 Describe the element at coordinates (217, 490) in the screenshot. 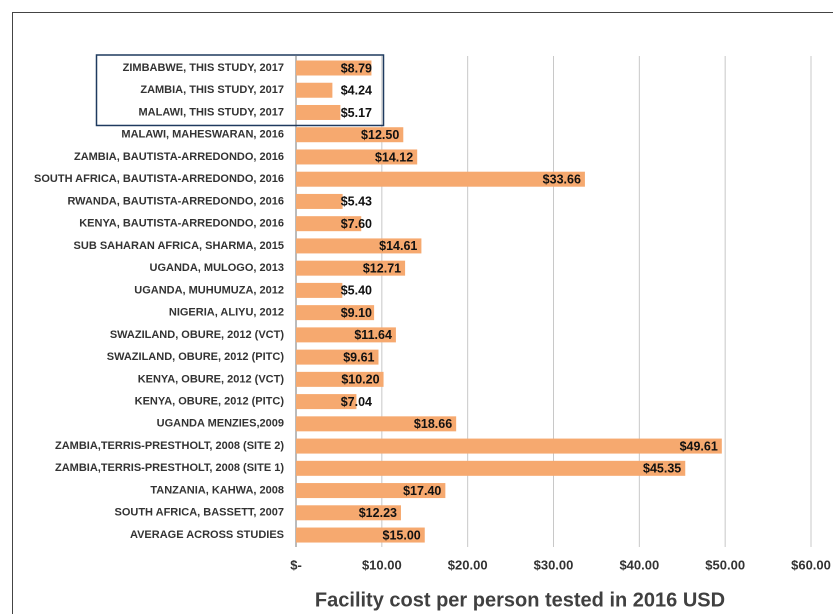

I see `y-tick-label: TANZANIA, KAHWA, 2008` at that location.